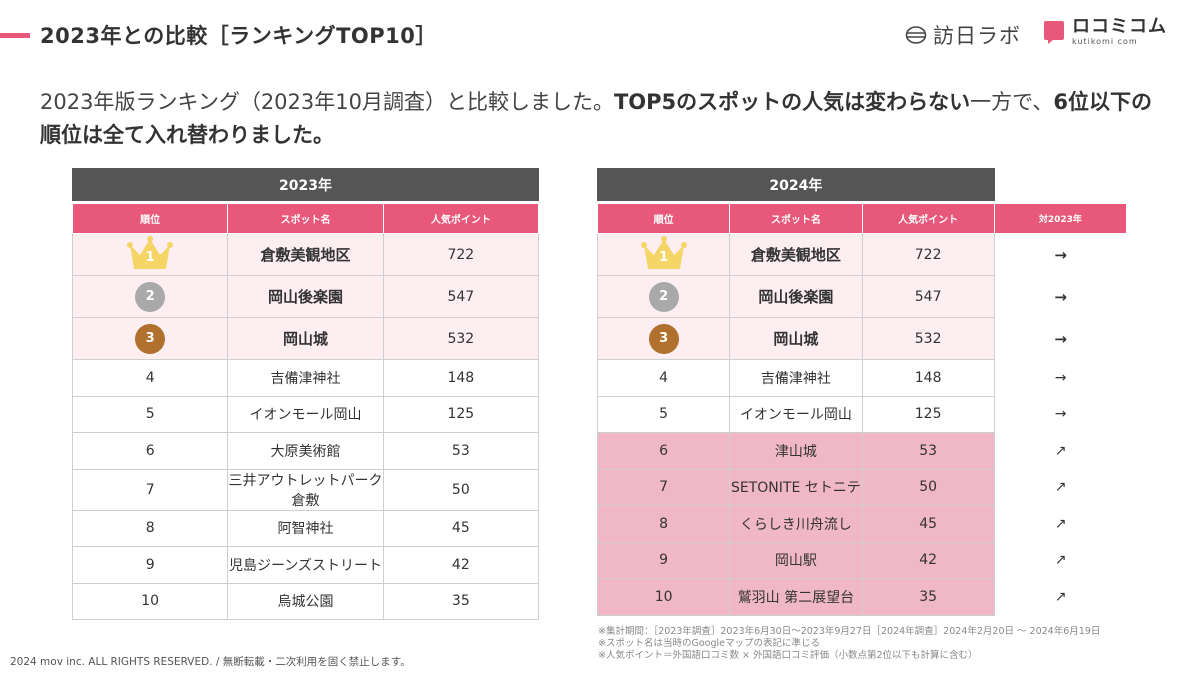  What do you see at coordinates (1060, 218) in the screenshot?
I see `column-vs-2023-header: 対2023年` at bounding box center [1060, 218].